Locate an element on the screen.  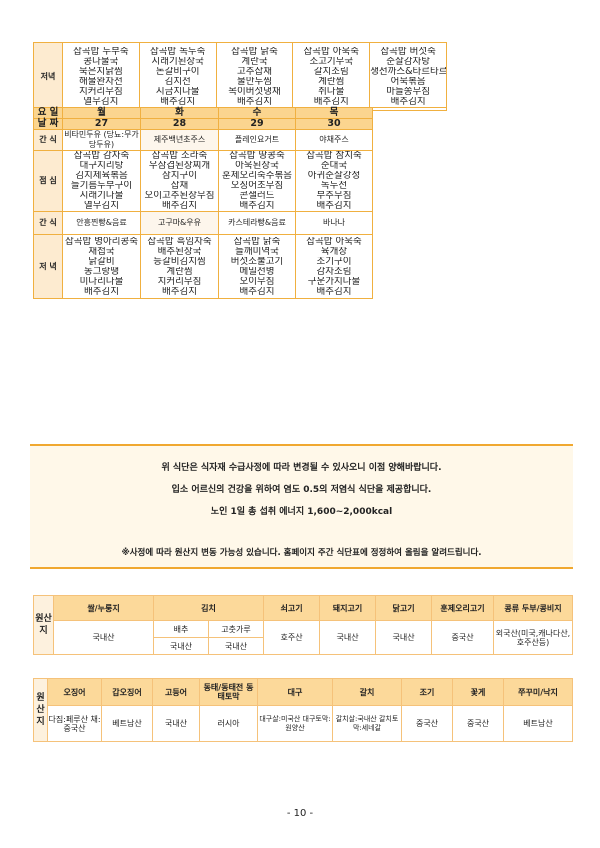
menu-cell: 잡곡밥 버섯죽 순살감자탕 생선까스&타르타르 어묵볶음 마늘쫑무침 배추김치 is located at coordinates (408, 76).